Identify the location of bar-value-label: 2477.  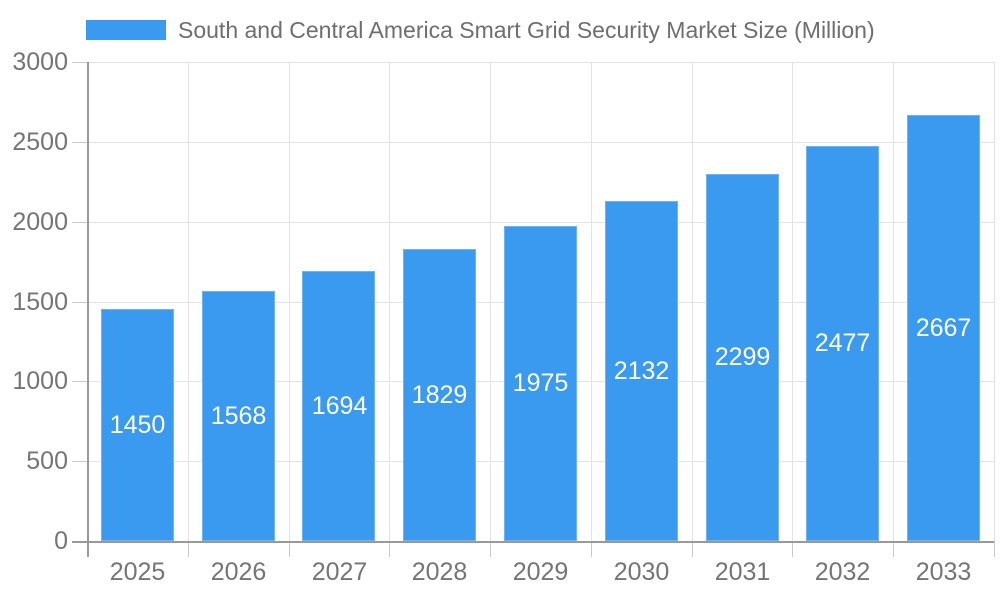
(842, 343).